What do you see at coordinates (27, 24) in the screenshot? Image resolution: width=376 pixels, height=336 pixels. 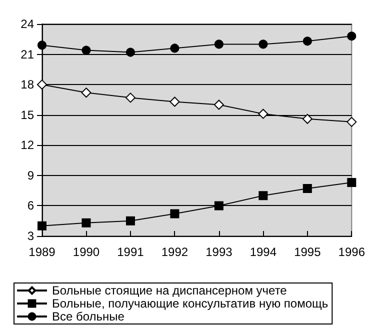 I see `y-tick-label: 24` at bounding box center [27, 24].